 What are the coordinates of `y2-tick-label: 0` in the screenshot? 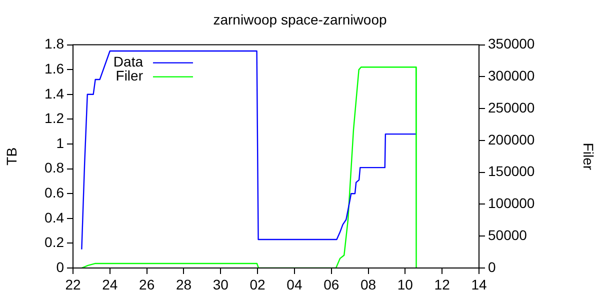 It's located at (492, 266).